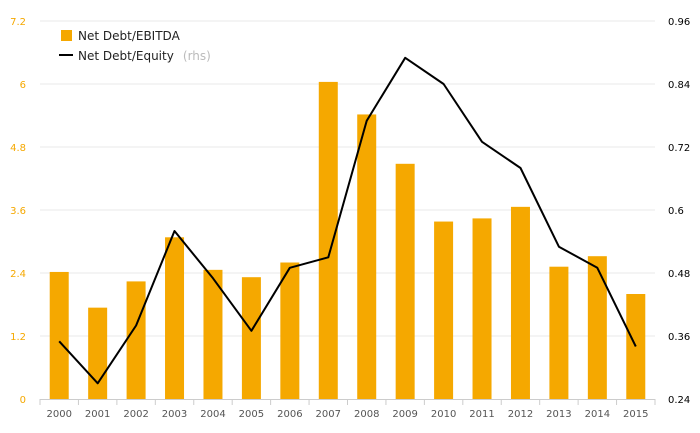 This screenshot has width=700, height=433. What do you see at coordinates (23, 85) in the screenshot?
I see `left-tick-label: 6` at bounding box center [23, 85].